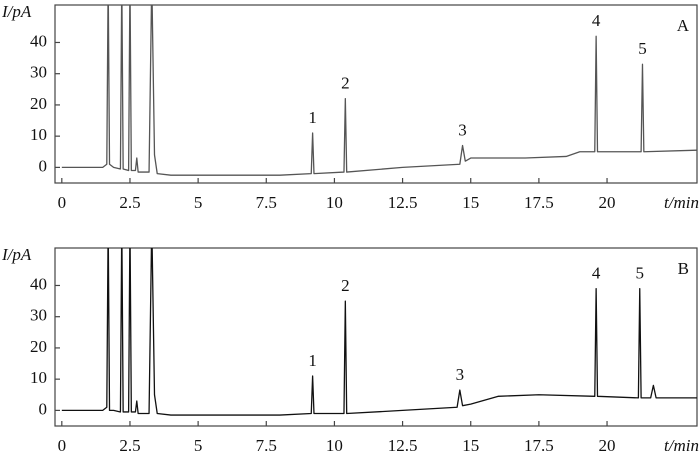 The width and height of the screenshot is (700, 455). I want to click on panel-label: B, so click(683, 268).